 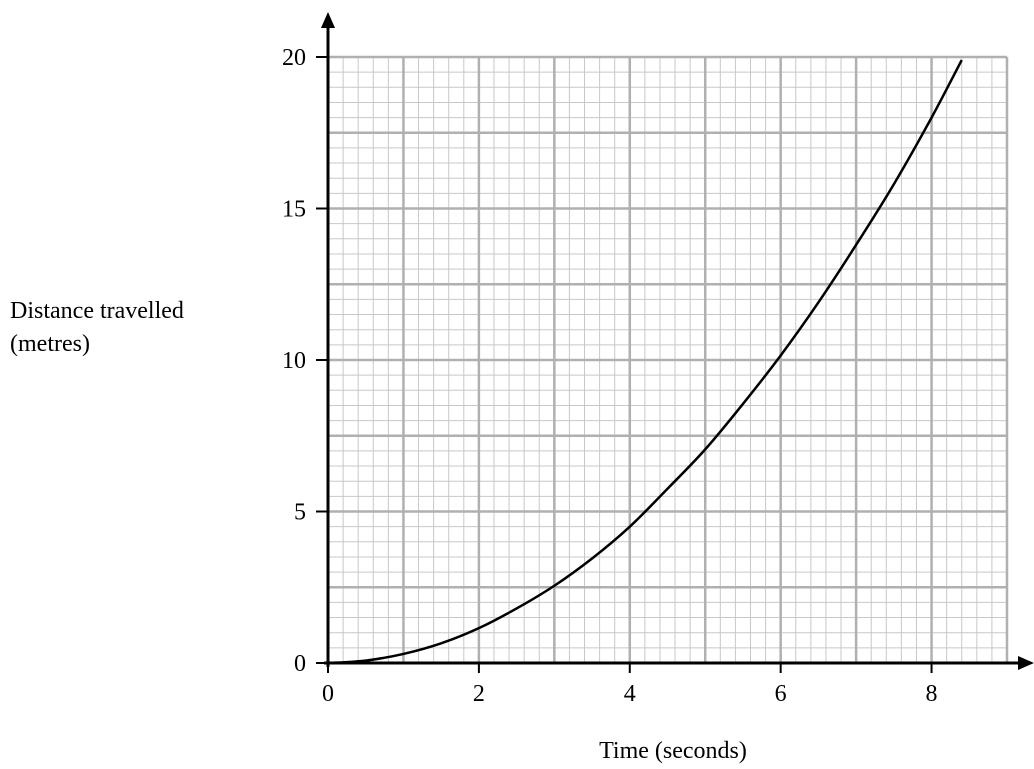 I want to click on y-tick-label: 20, so click(x=294, y=58).